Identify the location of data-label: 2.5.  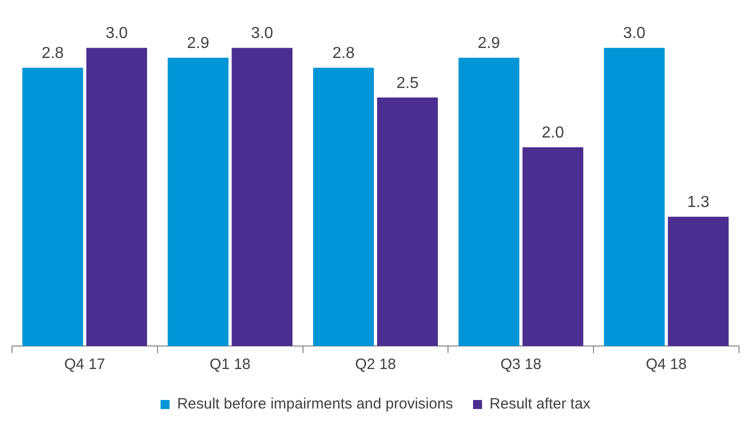
(407, 83).